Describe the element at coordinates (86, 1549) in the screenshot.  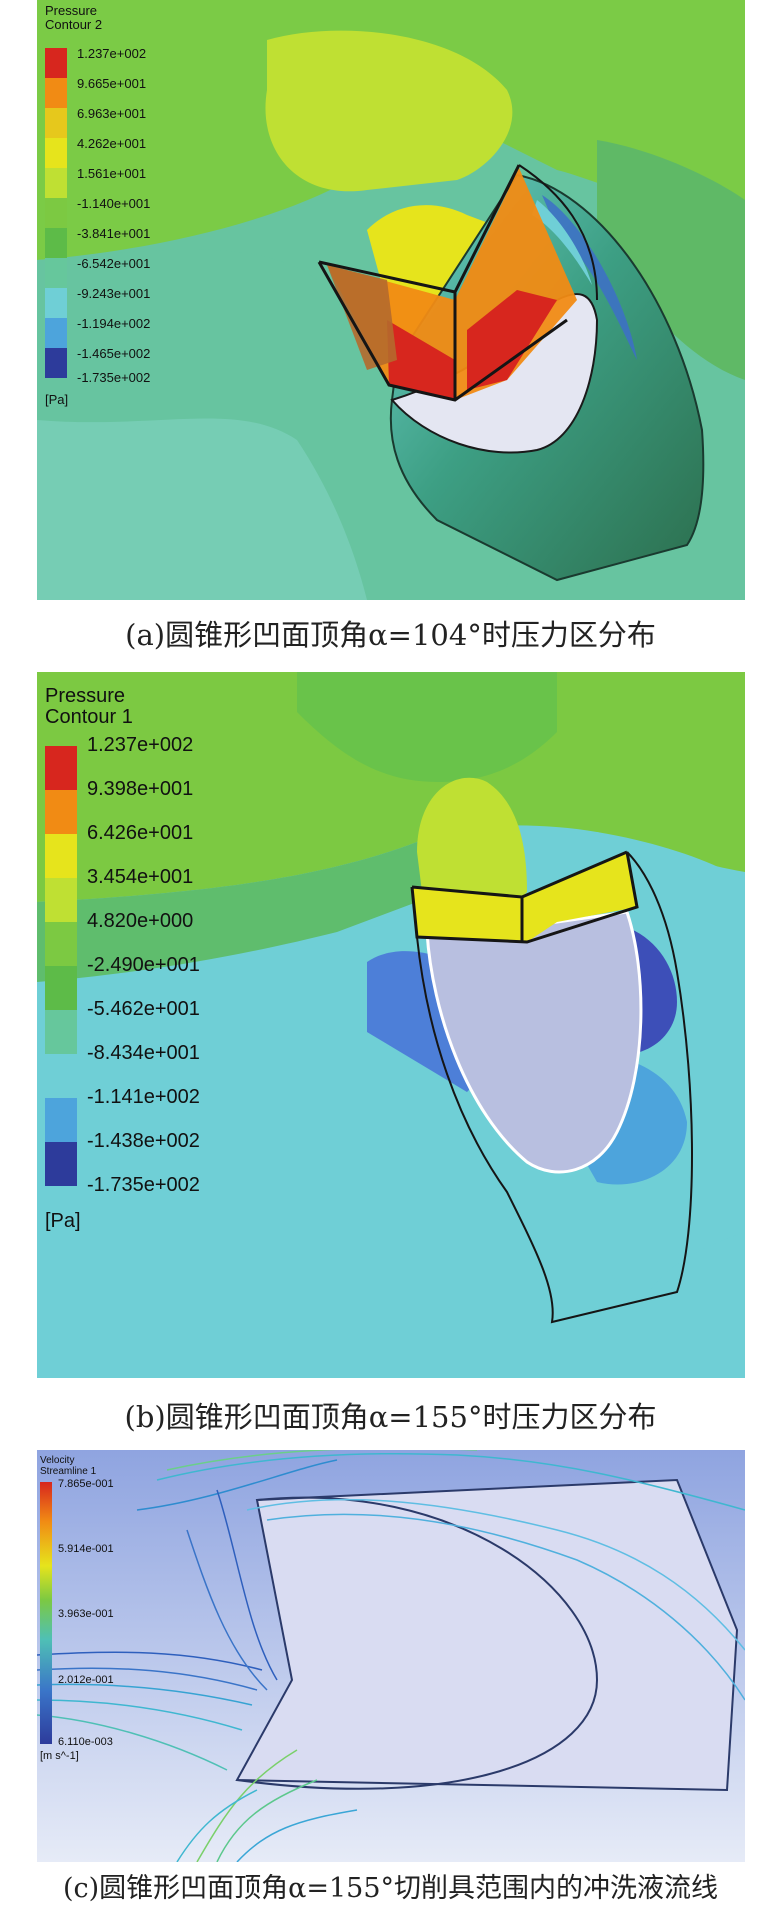
I see `legend-c-tick: 5.914e-001` at that location.